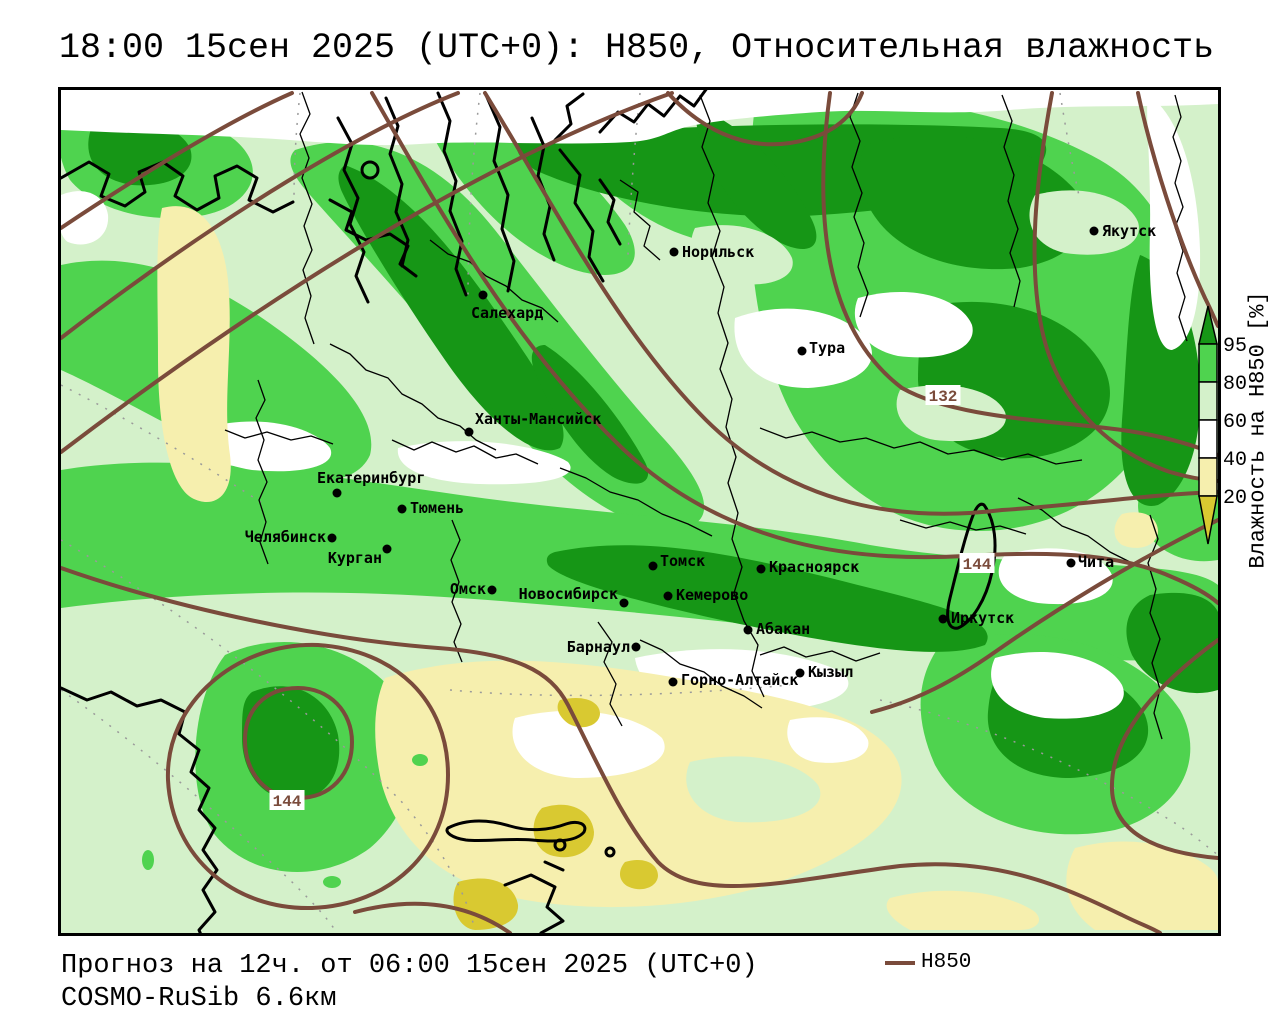  What do you see at coordinates (1235, 460) in the screenshot?
I see `colorbar-tick-label: 40` at bounding box center [1235, 460].